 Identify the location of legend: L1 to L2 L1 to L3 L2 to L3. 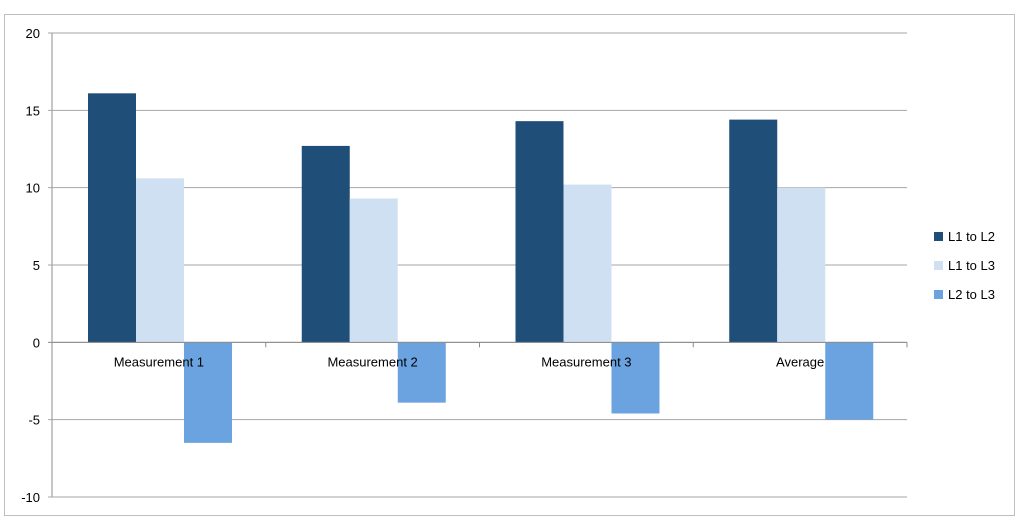
(964, 265).